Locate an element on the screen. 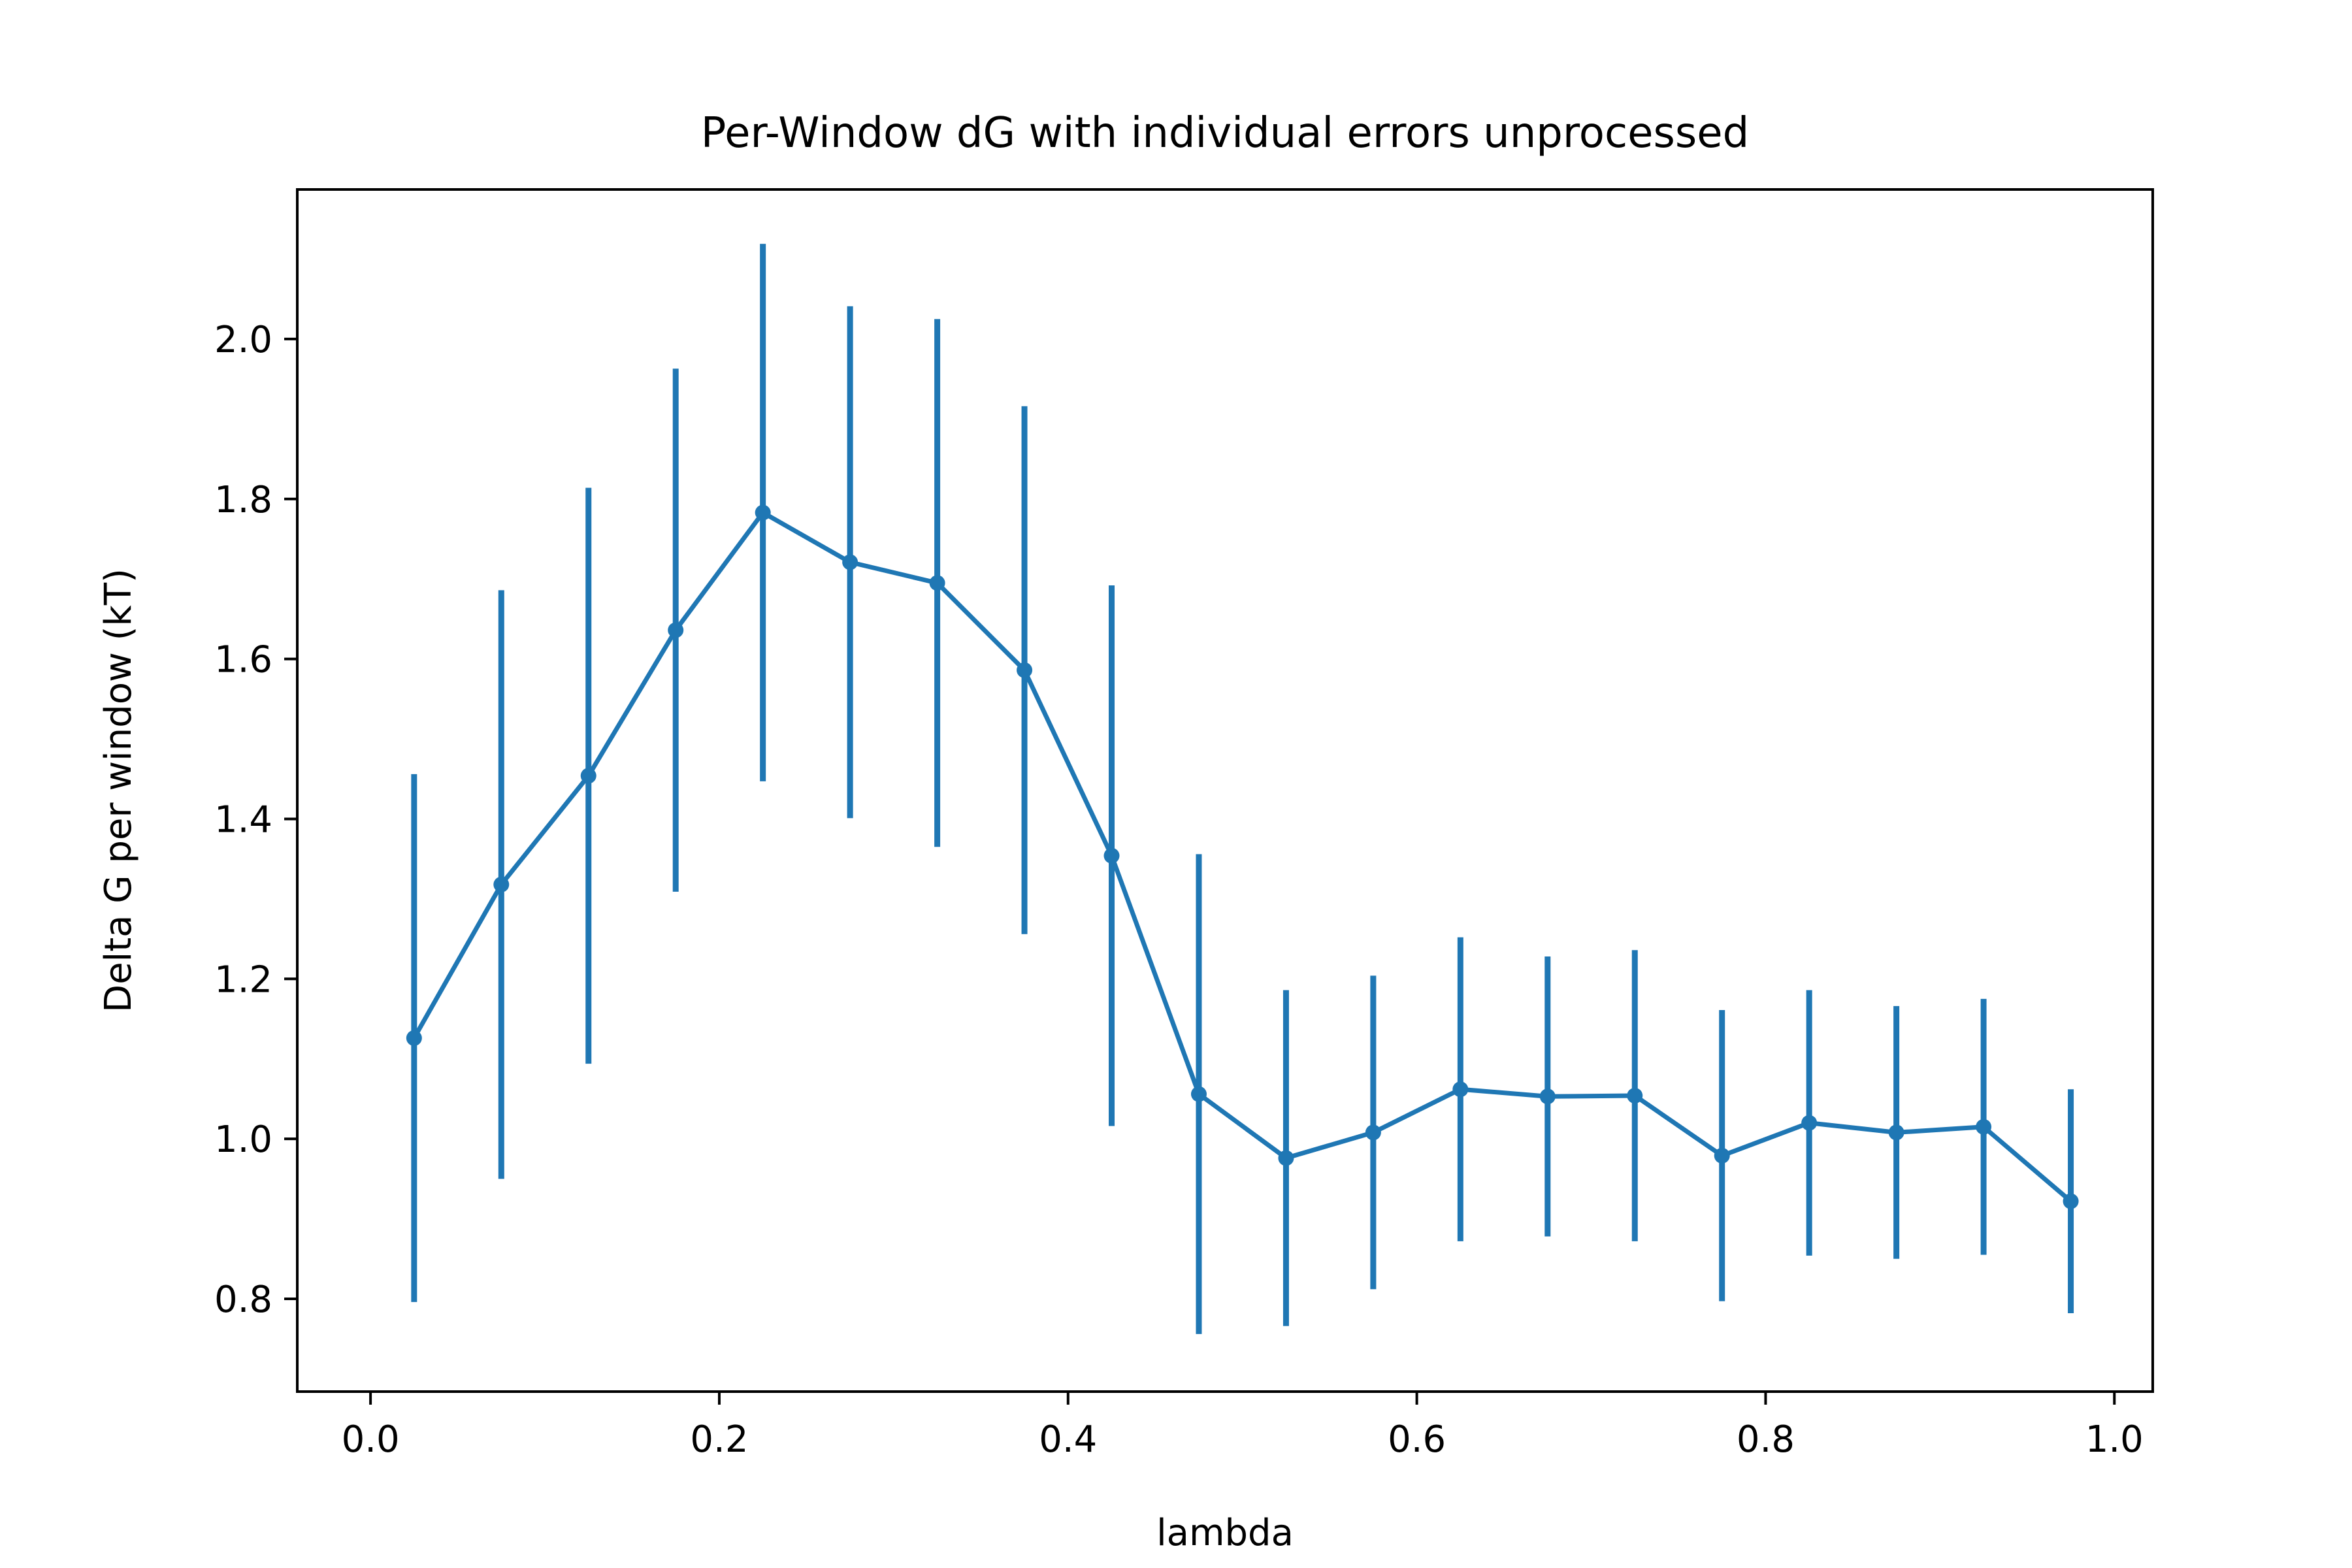 The width and height of the screenshot is (2352, 1568). y-tick-label: 2.0 is located at coordinates (243, 340).